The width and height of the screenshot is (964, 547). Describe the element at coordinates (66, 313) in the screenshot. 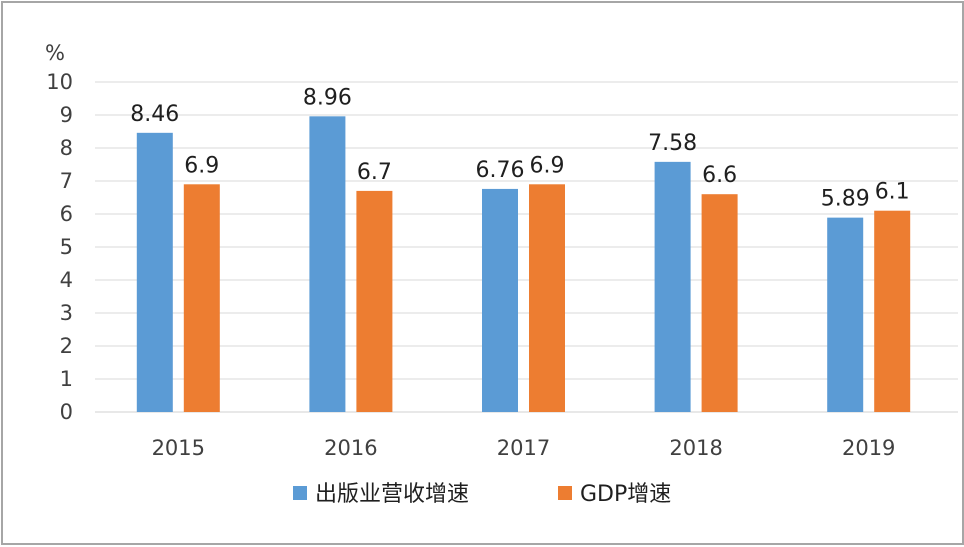

I see `y-tick-label: 3` at that location.